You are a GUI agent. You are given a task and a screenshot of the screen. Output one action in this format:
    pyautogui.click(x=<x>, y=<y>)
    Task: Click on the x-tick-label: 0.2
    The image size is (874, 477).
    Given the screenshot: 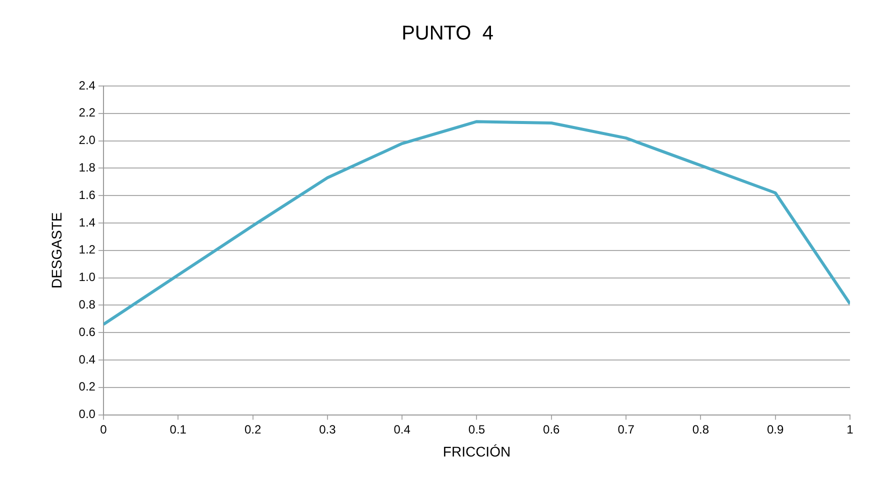 What is the action you would take?
    pyautogui.click(x=253, y=429)
    